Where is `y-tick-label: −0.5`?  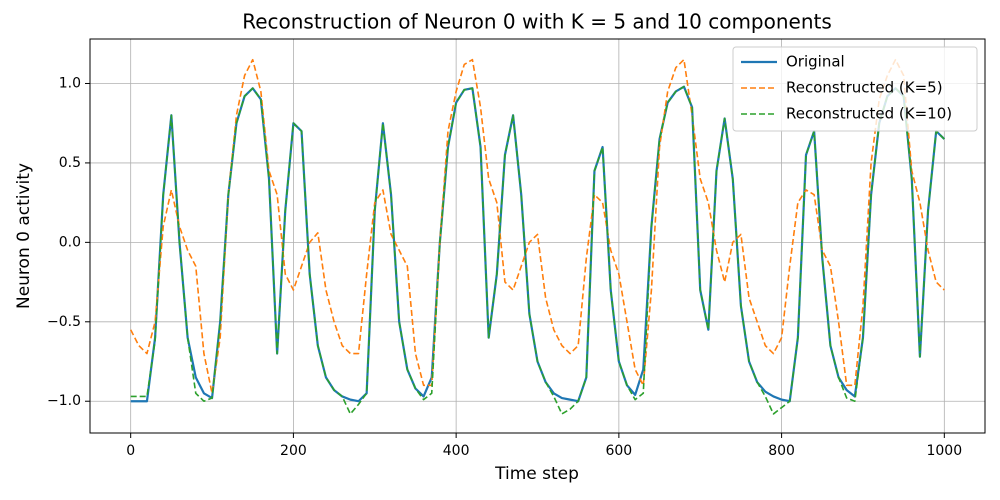
y-tick-label: −0.5 is located at coordinates (64, 322).